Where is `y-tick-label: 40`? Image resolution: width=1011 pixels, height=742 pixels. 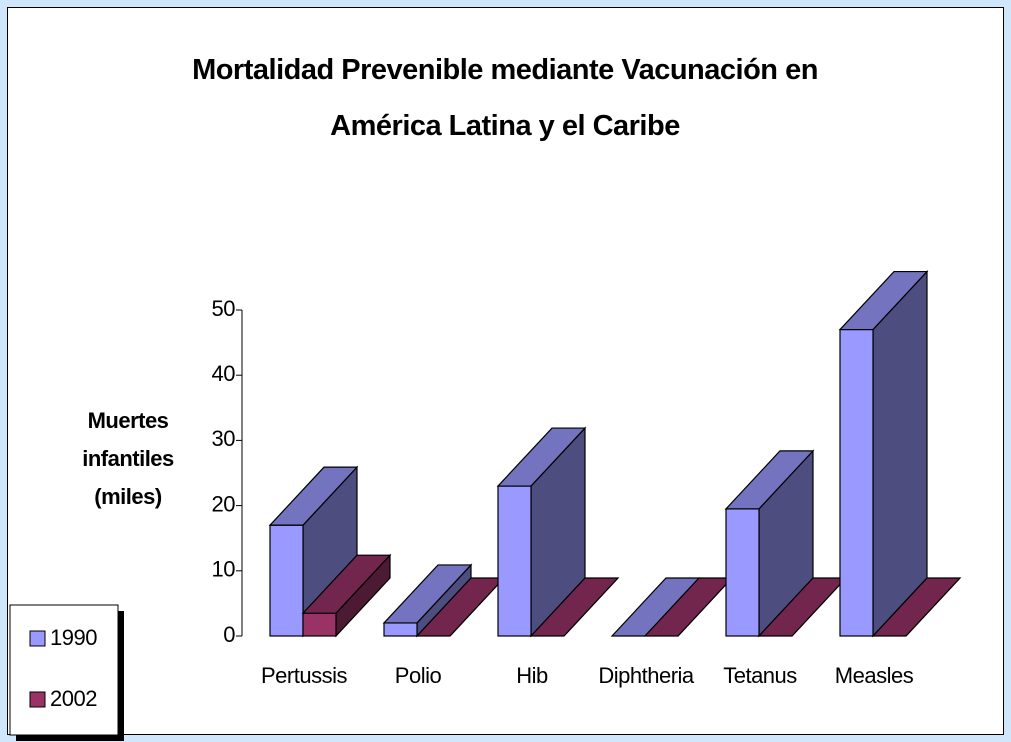 y-tick-label: 40 is located at coordinates (224, 373).